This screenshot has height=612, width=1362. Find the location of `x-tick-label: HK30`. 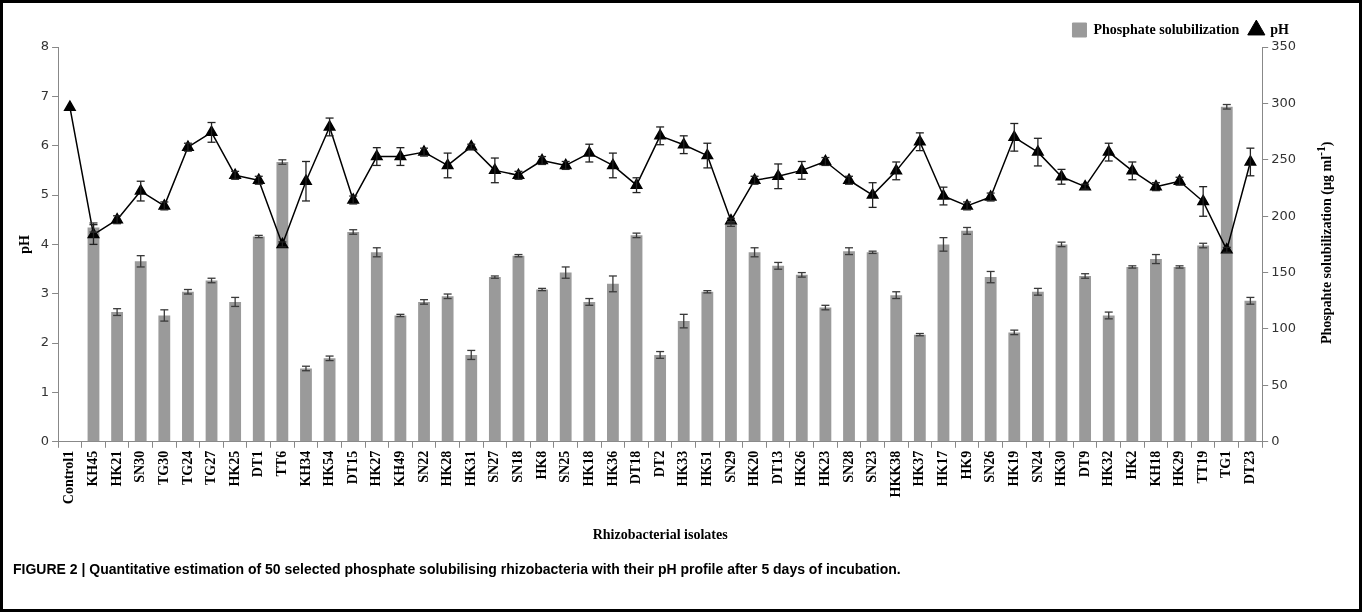

x-tick-label: HK30 is located at coordinates (1061, 468).